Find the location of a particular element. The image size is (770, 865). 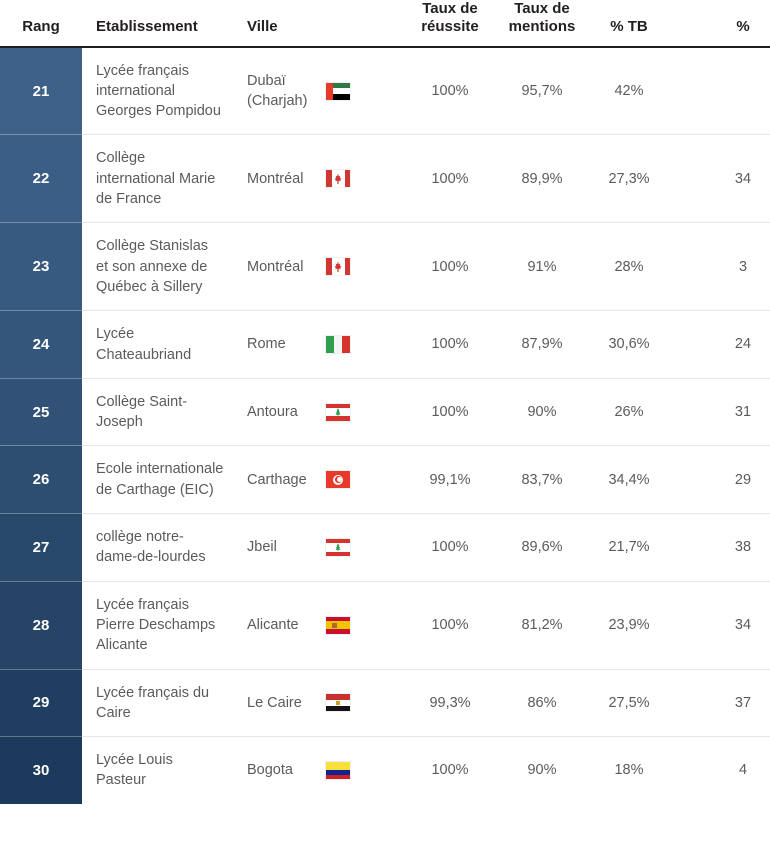

cell-etab: Lycée Chateaubriand is located at coordinates (158, 344).